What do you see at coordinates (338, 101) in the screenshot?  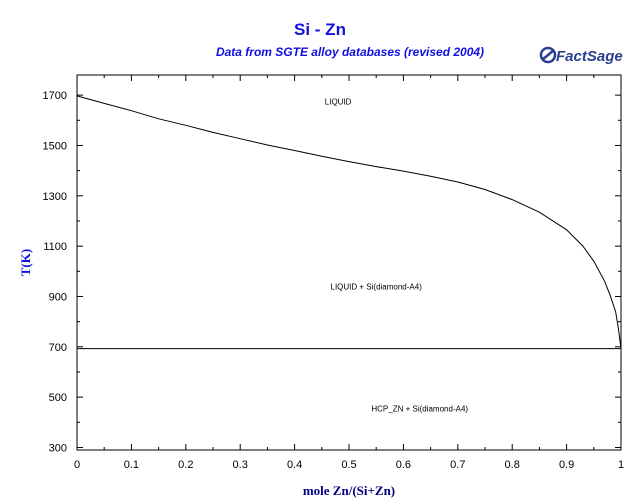 I see `phase-label: LIQUID` at bounding box center [338, 101].